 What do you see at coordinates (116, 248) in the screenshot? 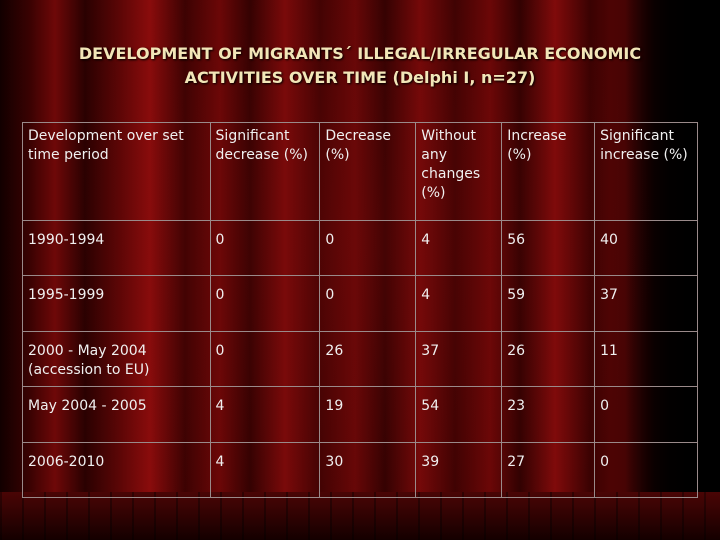
I see `table-cell: 1990-1994` at bounding box center [116, 248].